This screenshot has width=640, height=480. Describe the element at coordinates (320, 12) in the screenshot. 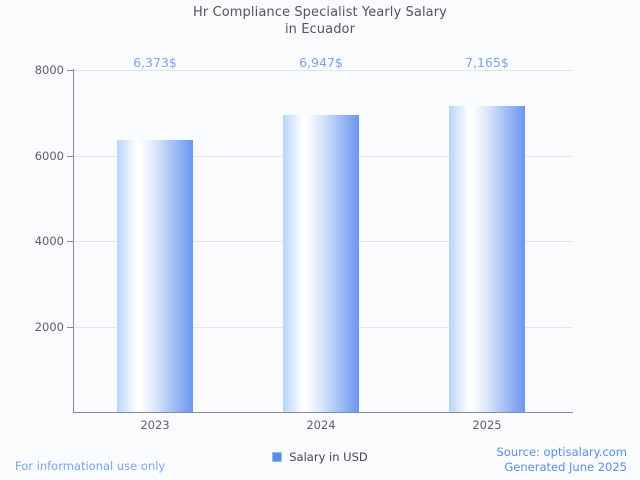

I see `chart-title-line-1: Hr Compliance Specialist Yearly Salary` at that location.